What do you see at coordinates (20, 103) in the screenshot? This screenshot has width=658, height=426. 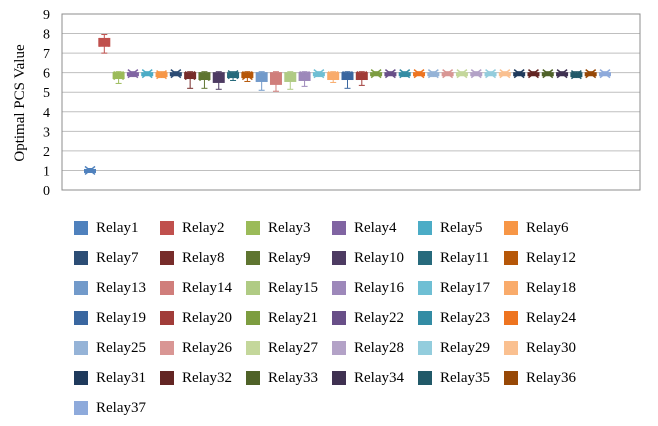 I see `y-axis-label: Optimal PCS Value` at bounding box center [20, 103].